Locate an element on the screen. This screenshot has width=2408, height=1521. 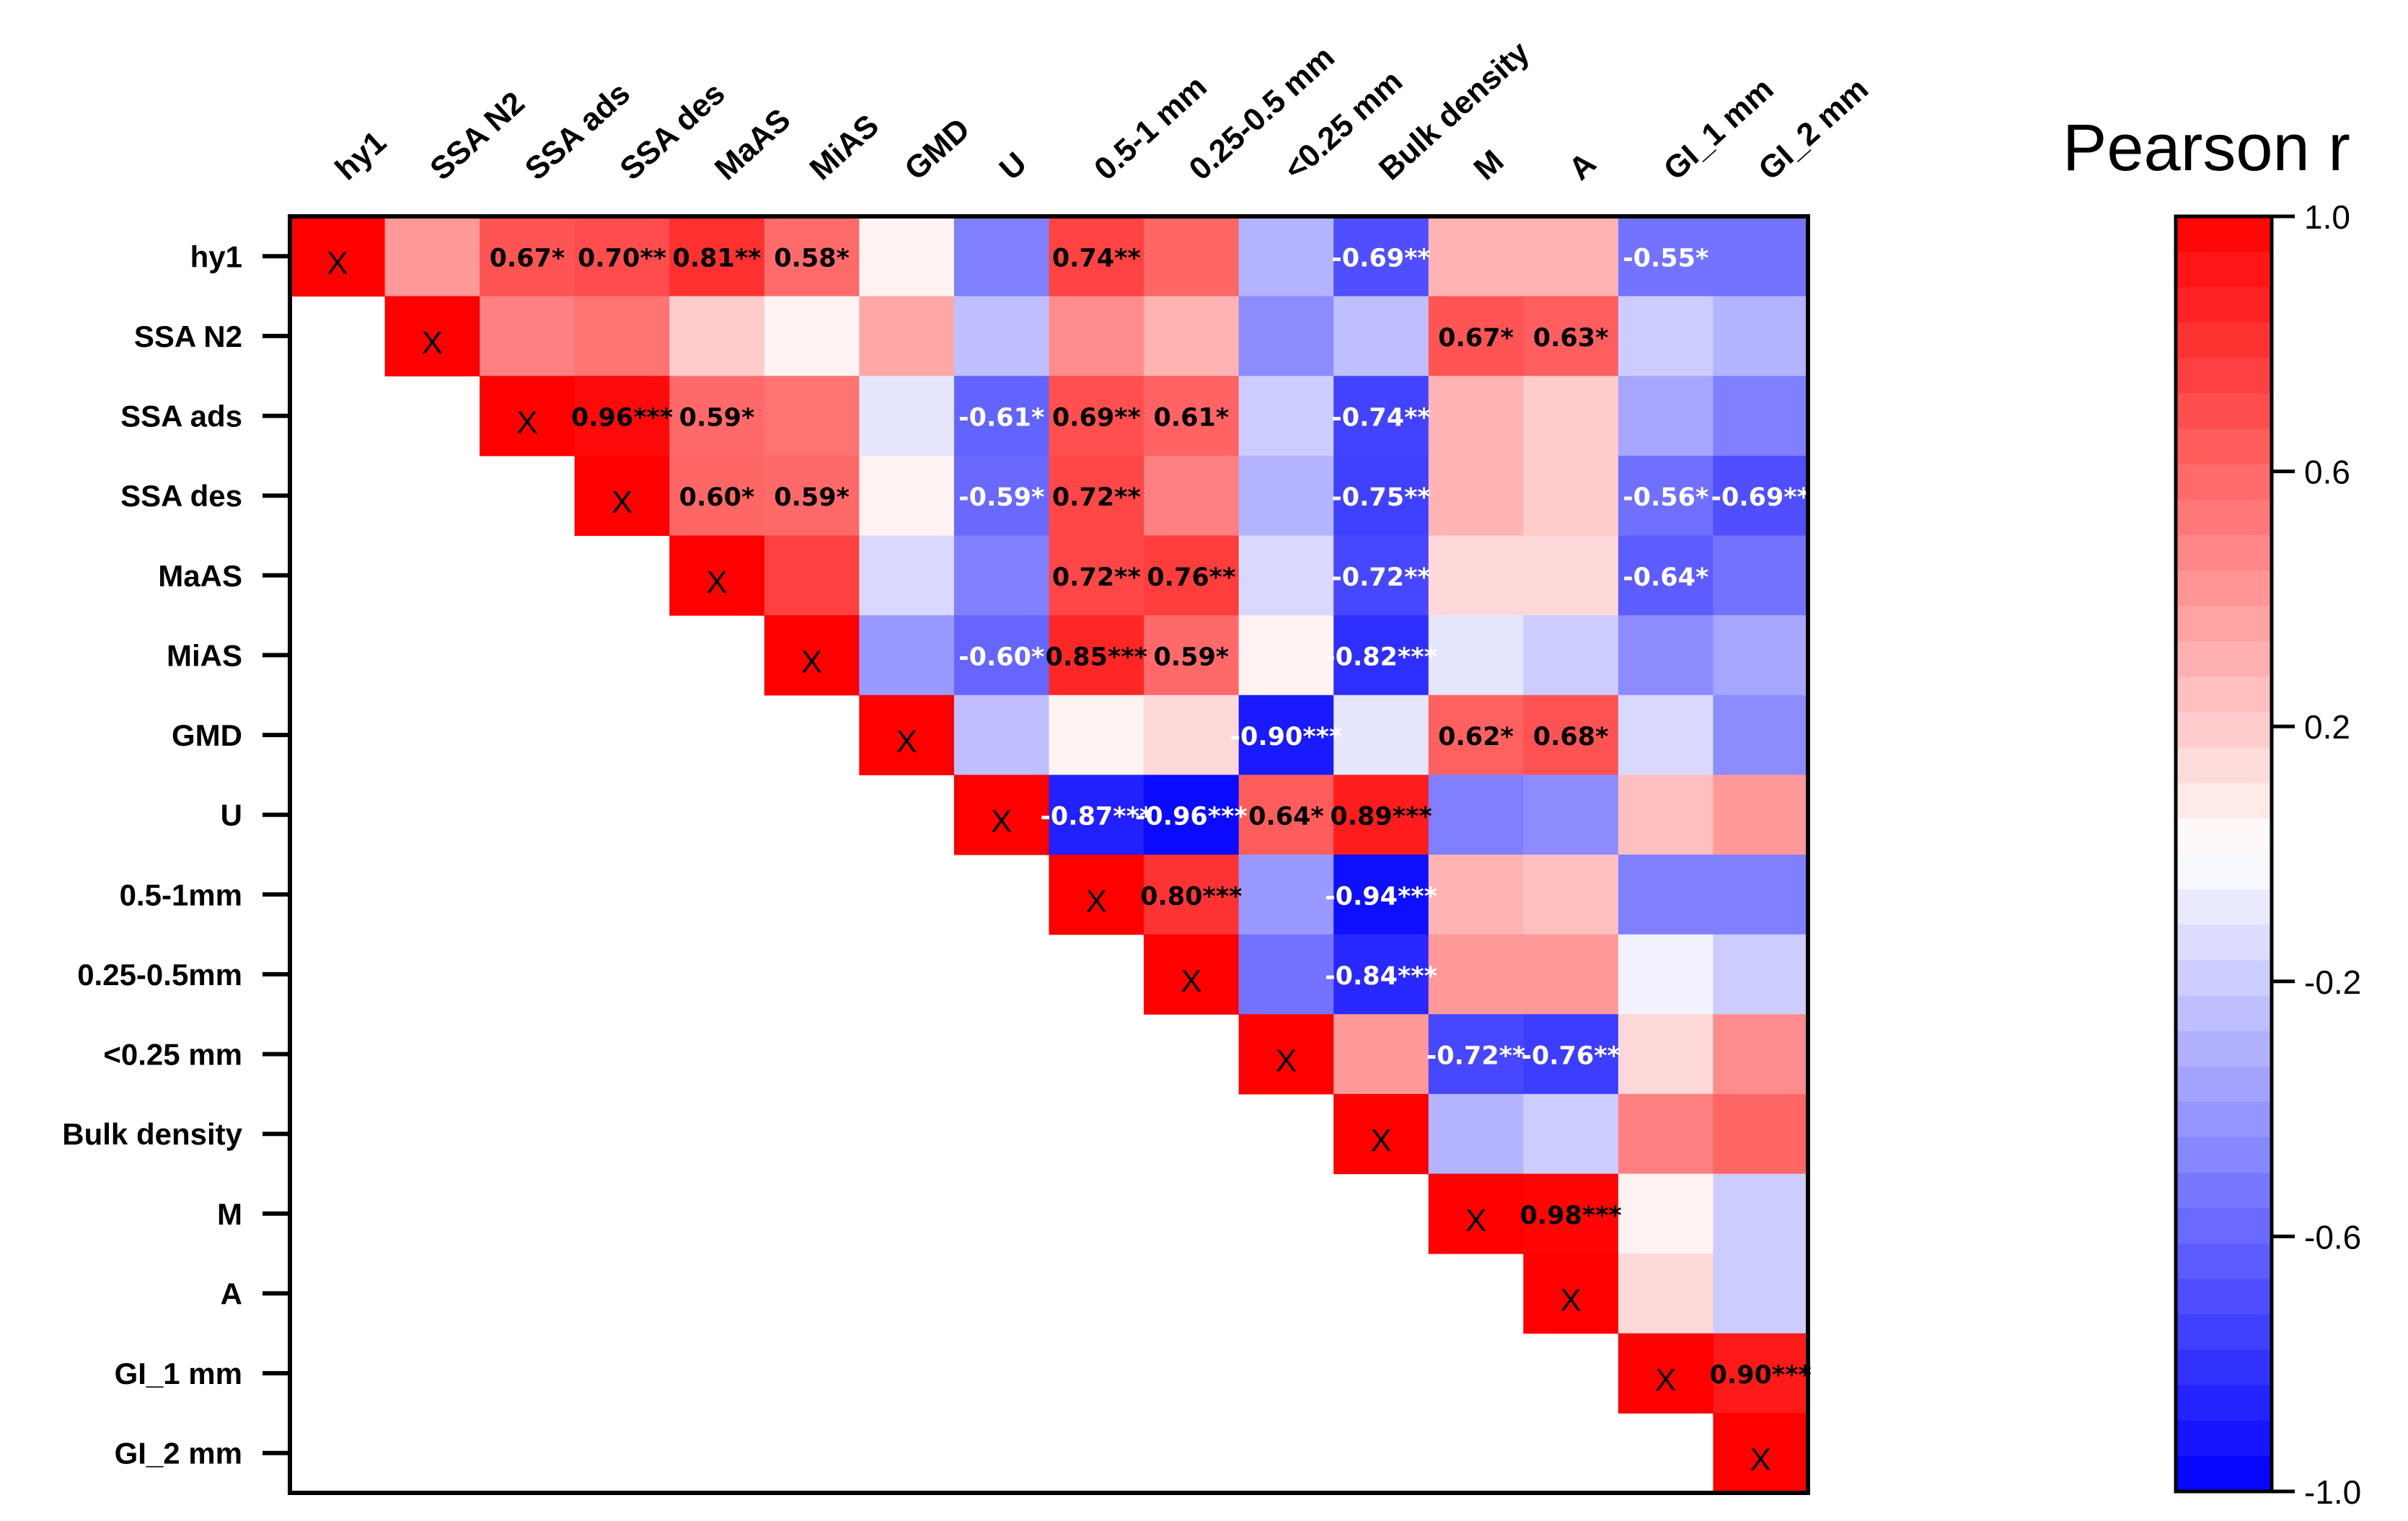
correlation-label: -0.64* is located at coordinates (1666, 577).